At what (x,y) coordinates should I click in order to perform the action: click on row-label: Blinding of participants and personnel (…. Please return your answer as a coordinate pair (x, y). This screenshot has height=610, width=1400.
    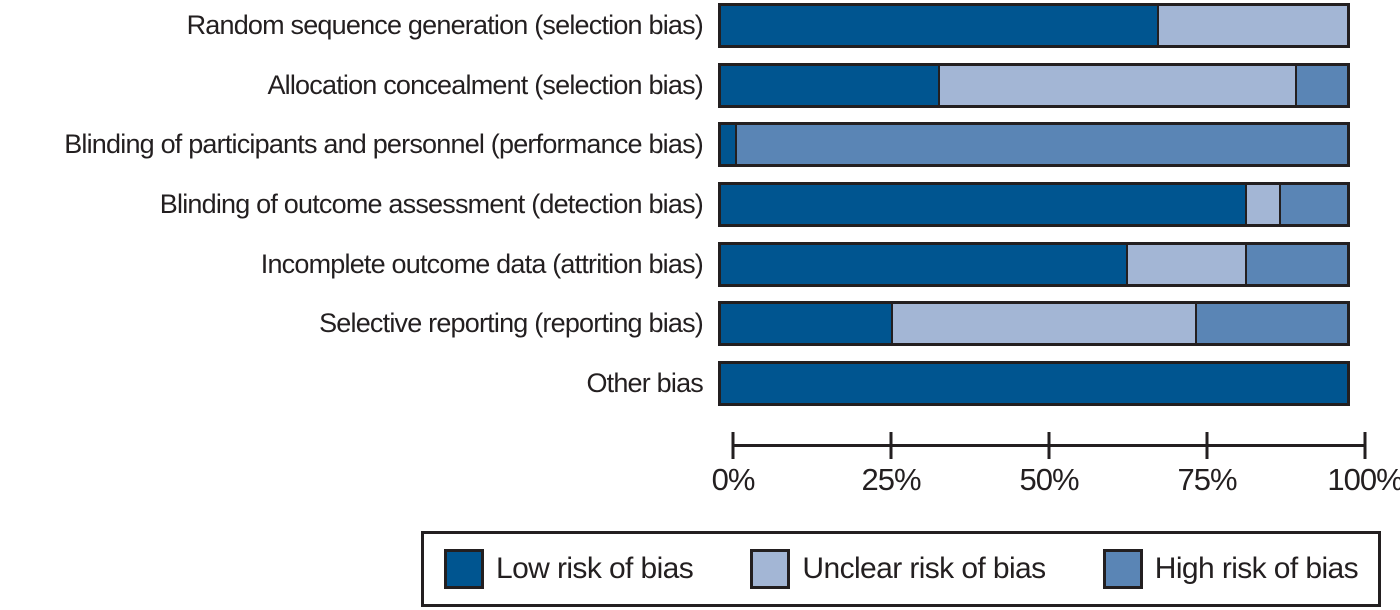
    Looking at the image, I should click on (384, 144).